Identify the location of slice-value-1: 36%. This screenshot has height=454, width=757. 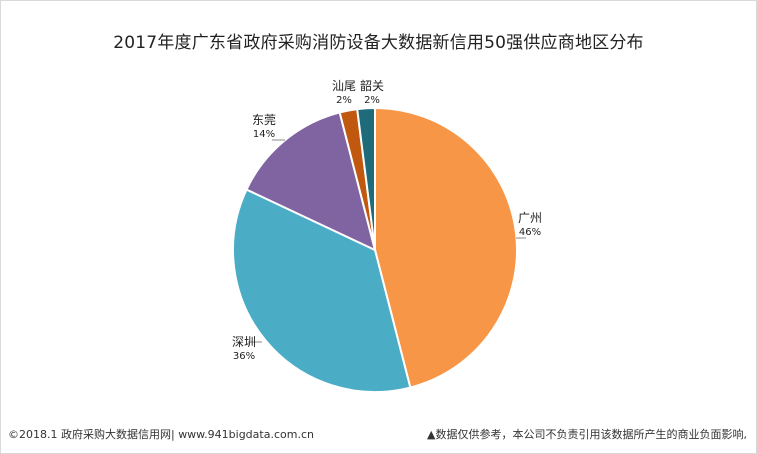
(244, 356).